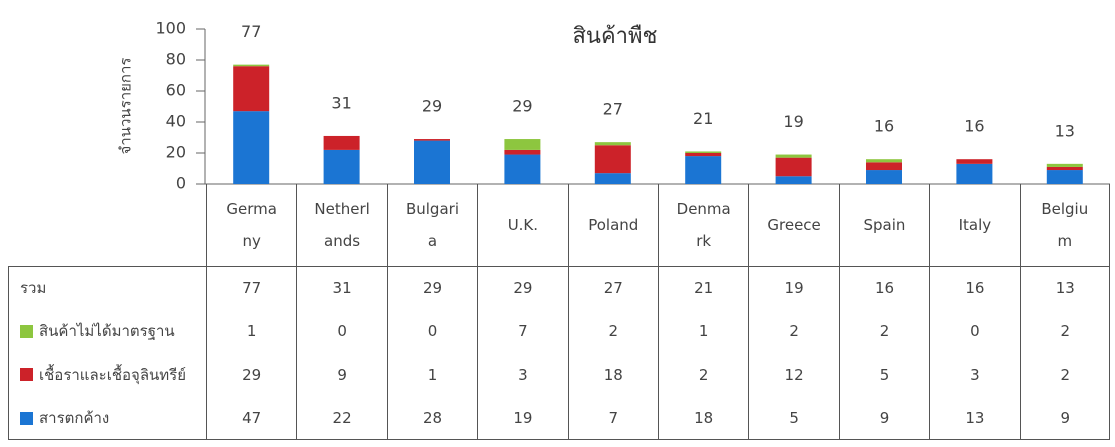 This screenshot has width=1115, height=447. I want to click on total-label: 13, so click(1065, 130).